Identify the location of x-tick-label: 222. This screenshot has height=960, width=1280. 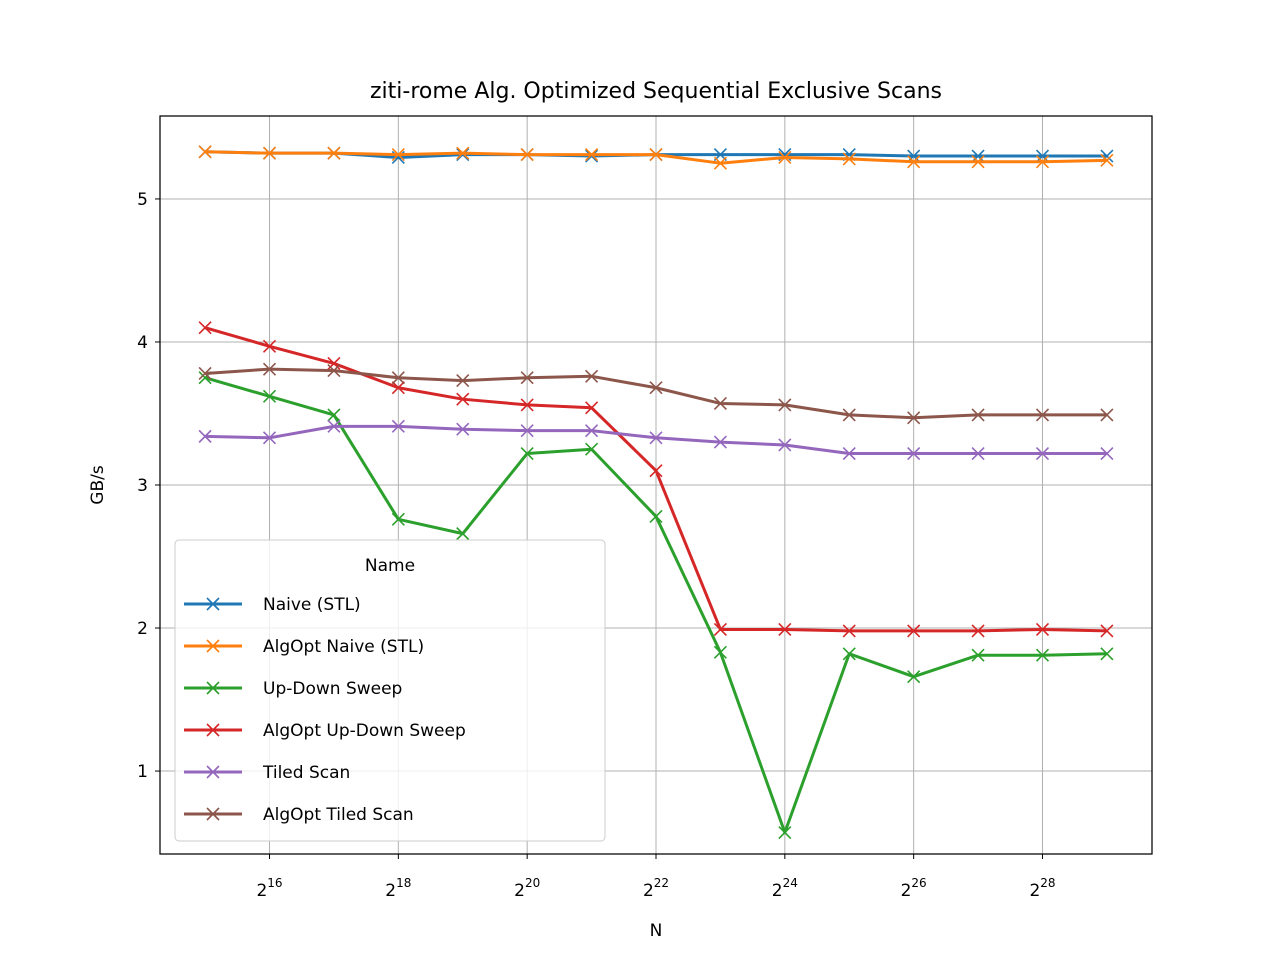
(656, 888).